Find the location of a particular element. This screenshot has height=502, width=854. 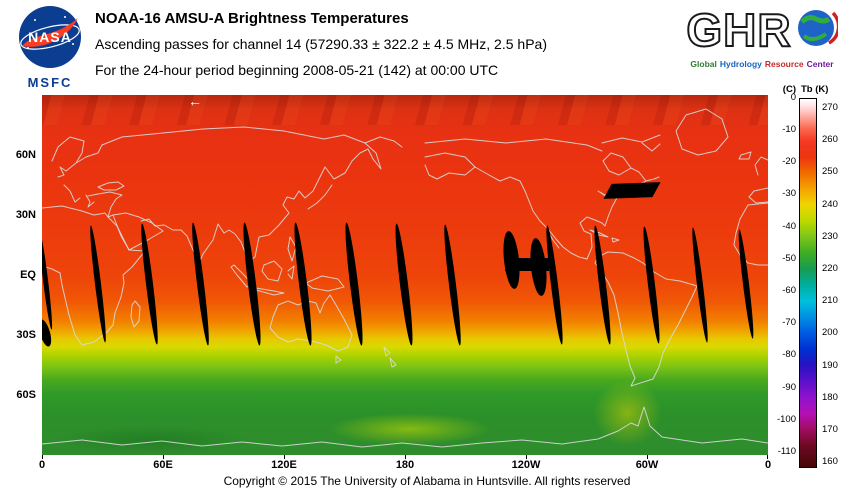

nasa-logo: NASA MSFC is located at coordinates (50, 47).